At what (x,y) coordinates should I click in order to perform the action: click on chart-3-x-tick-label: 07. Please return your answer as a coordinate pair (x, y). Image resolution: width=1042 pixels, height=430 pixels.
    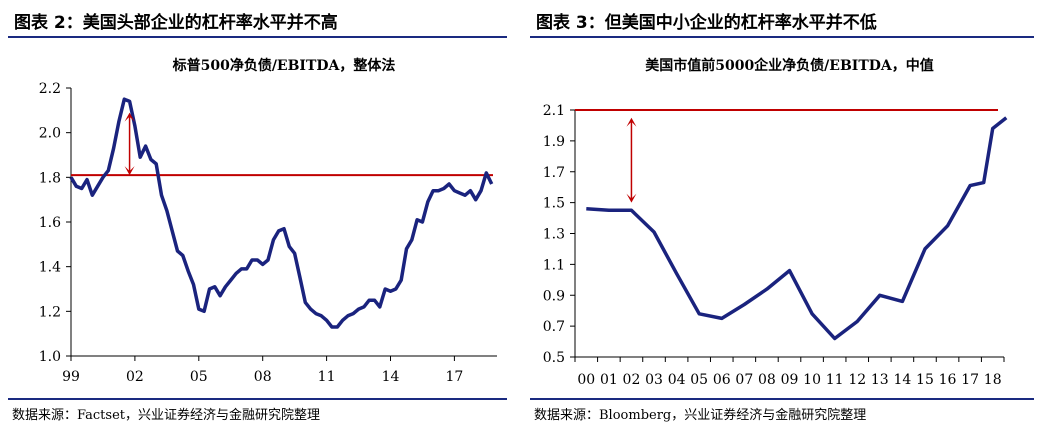
    Looking at the image, I should click on (744, 380).